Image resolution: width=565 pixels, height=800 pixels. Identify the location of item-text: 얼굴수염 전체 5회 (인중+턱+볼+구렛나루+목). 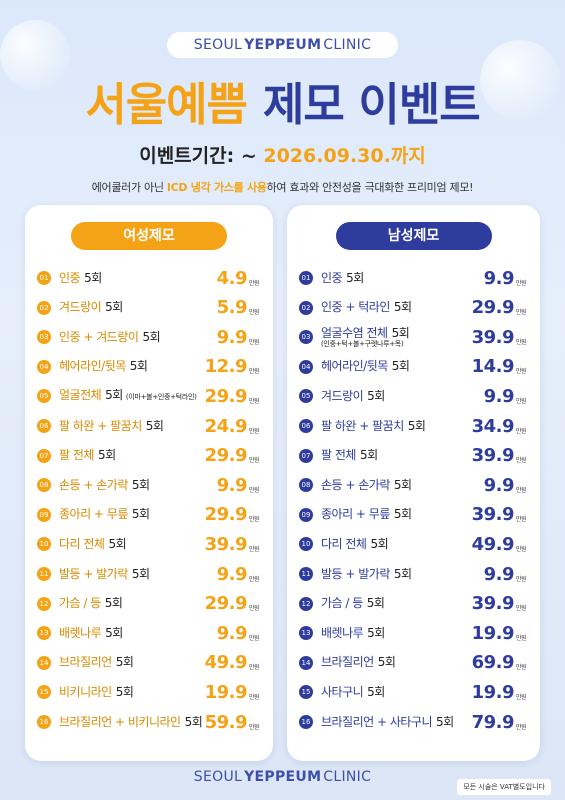
(396, 336).